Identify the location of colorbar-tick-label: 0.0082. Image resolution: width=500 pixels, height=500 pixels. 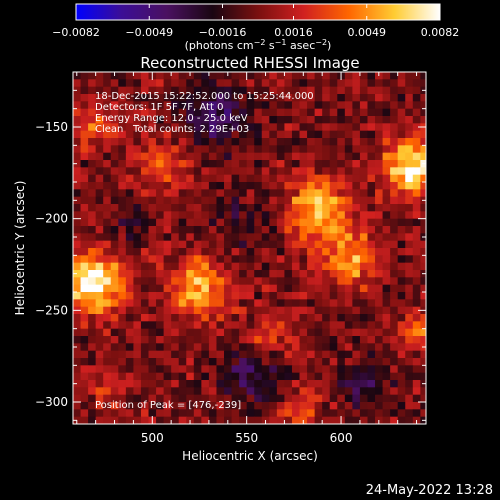
(440, 32).